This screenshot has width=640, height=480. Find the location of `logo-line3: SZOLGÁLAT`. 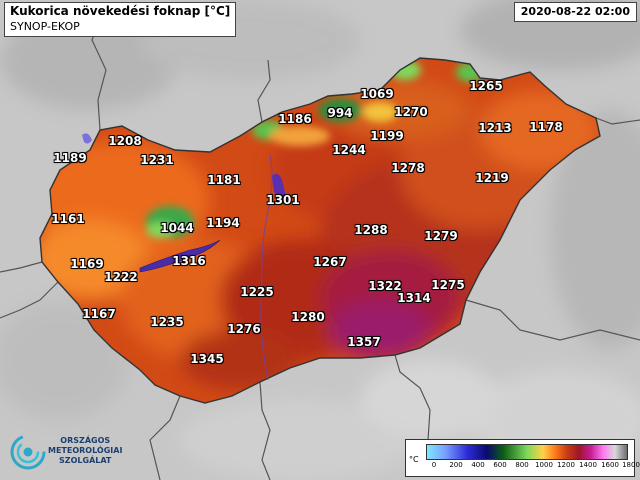

logo-line3: SZOLGÁLAT is located at coordinates (85, 460).